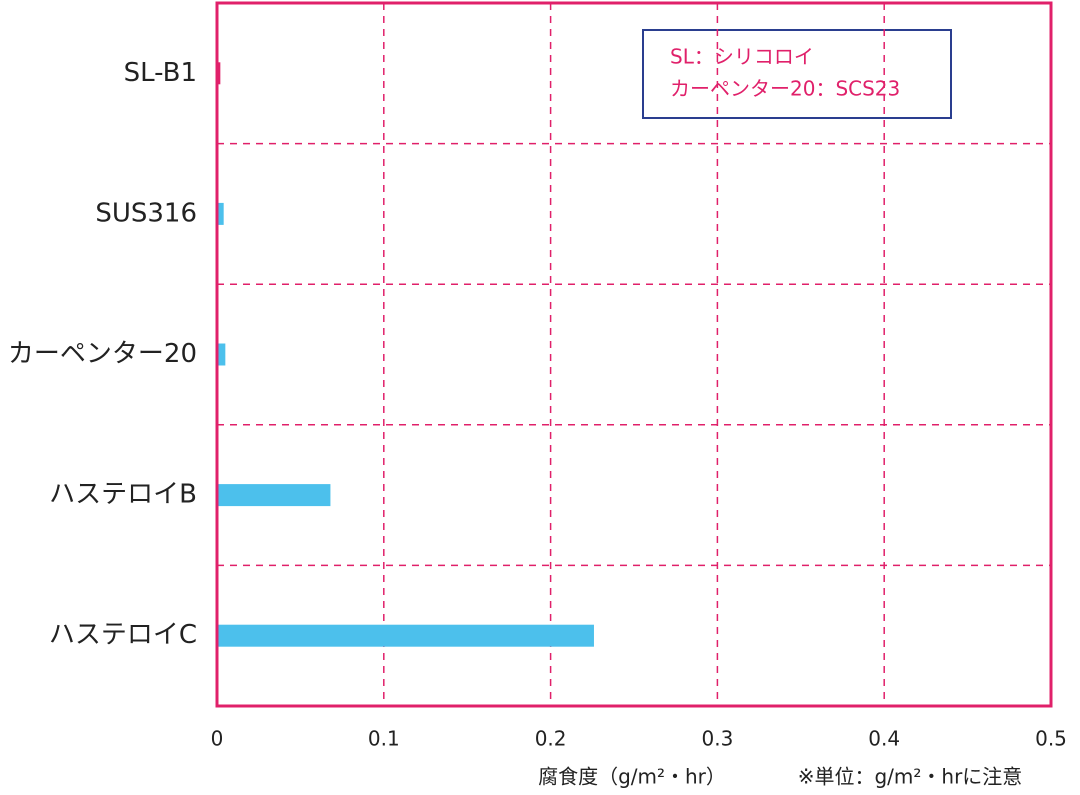  I want to click on x-tick-label: 0.1, so click(384, 739).